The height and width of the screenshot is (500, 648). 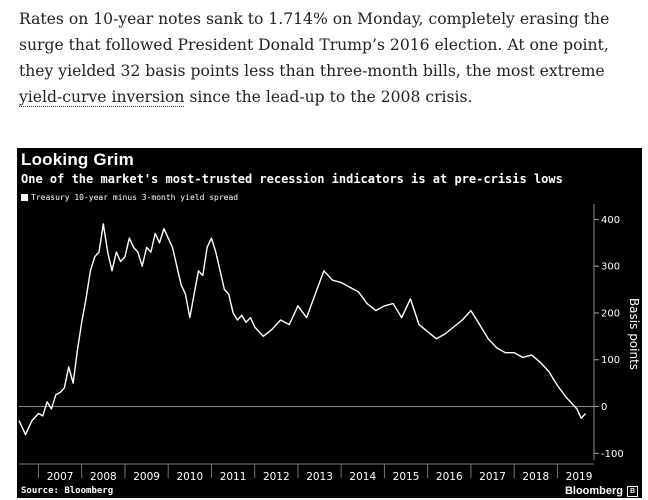 What do you see at coordinates (24, 197) in the screenshot?
I see `legend-swatch` at bounding box center [24, 197].